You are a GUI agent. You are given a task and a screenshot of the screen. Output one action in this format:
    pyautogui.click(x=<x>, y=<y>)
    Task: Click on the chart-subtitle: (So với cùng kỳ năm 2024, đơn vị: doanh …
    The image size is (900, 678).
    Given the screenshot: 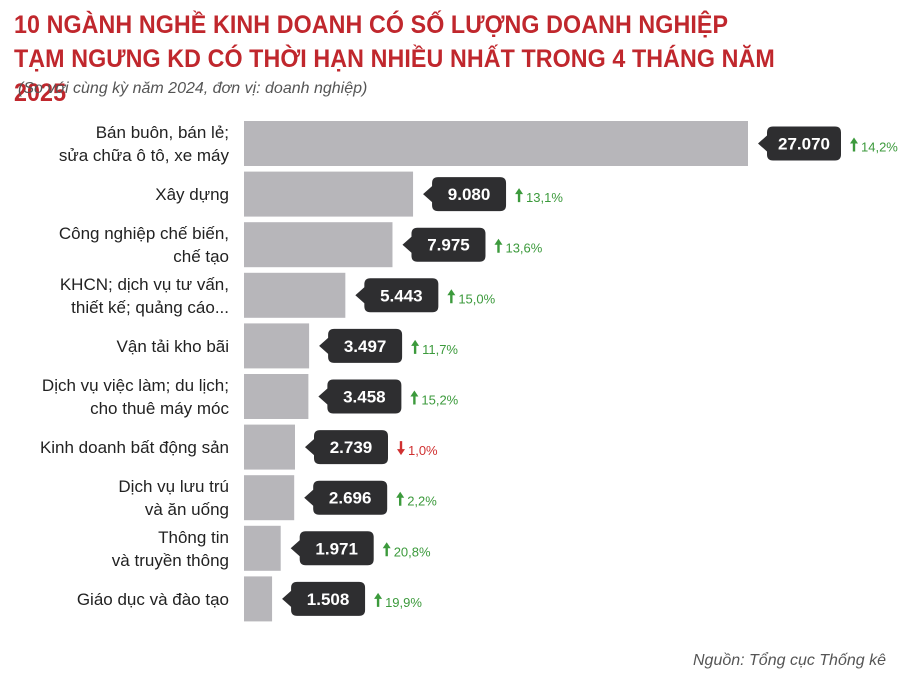 What is the action you would take?
    pyautogui.click(x=193, y=88)
    